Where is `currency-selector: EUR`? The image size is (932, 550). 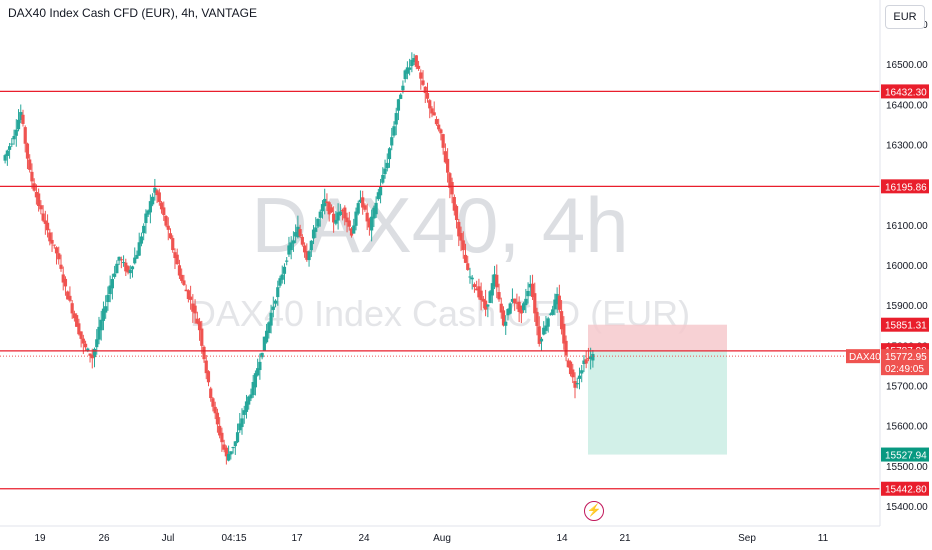
currency-selector: EUR is located at coordinates (905, 17).